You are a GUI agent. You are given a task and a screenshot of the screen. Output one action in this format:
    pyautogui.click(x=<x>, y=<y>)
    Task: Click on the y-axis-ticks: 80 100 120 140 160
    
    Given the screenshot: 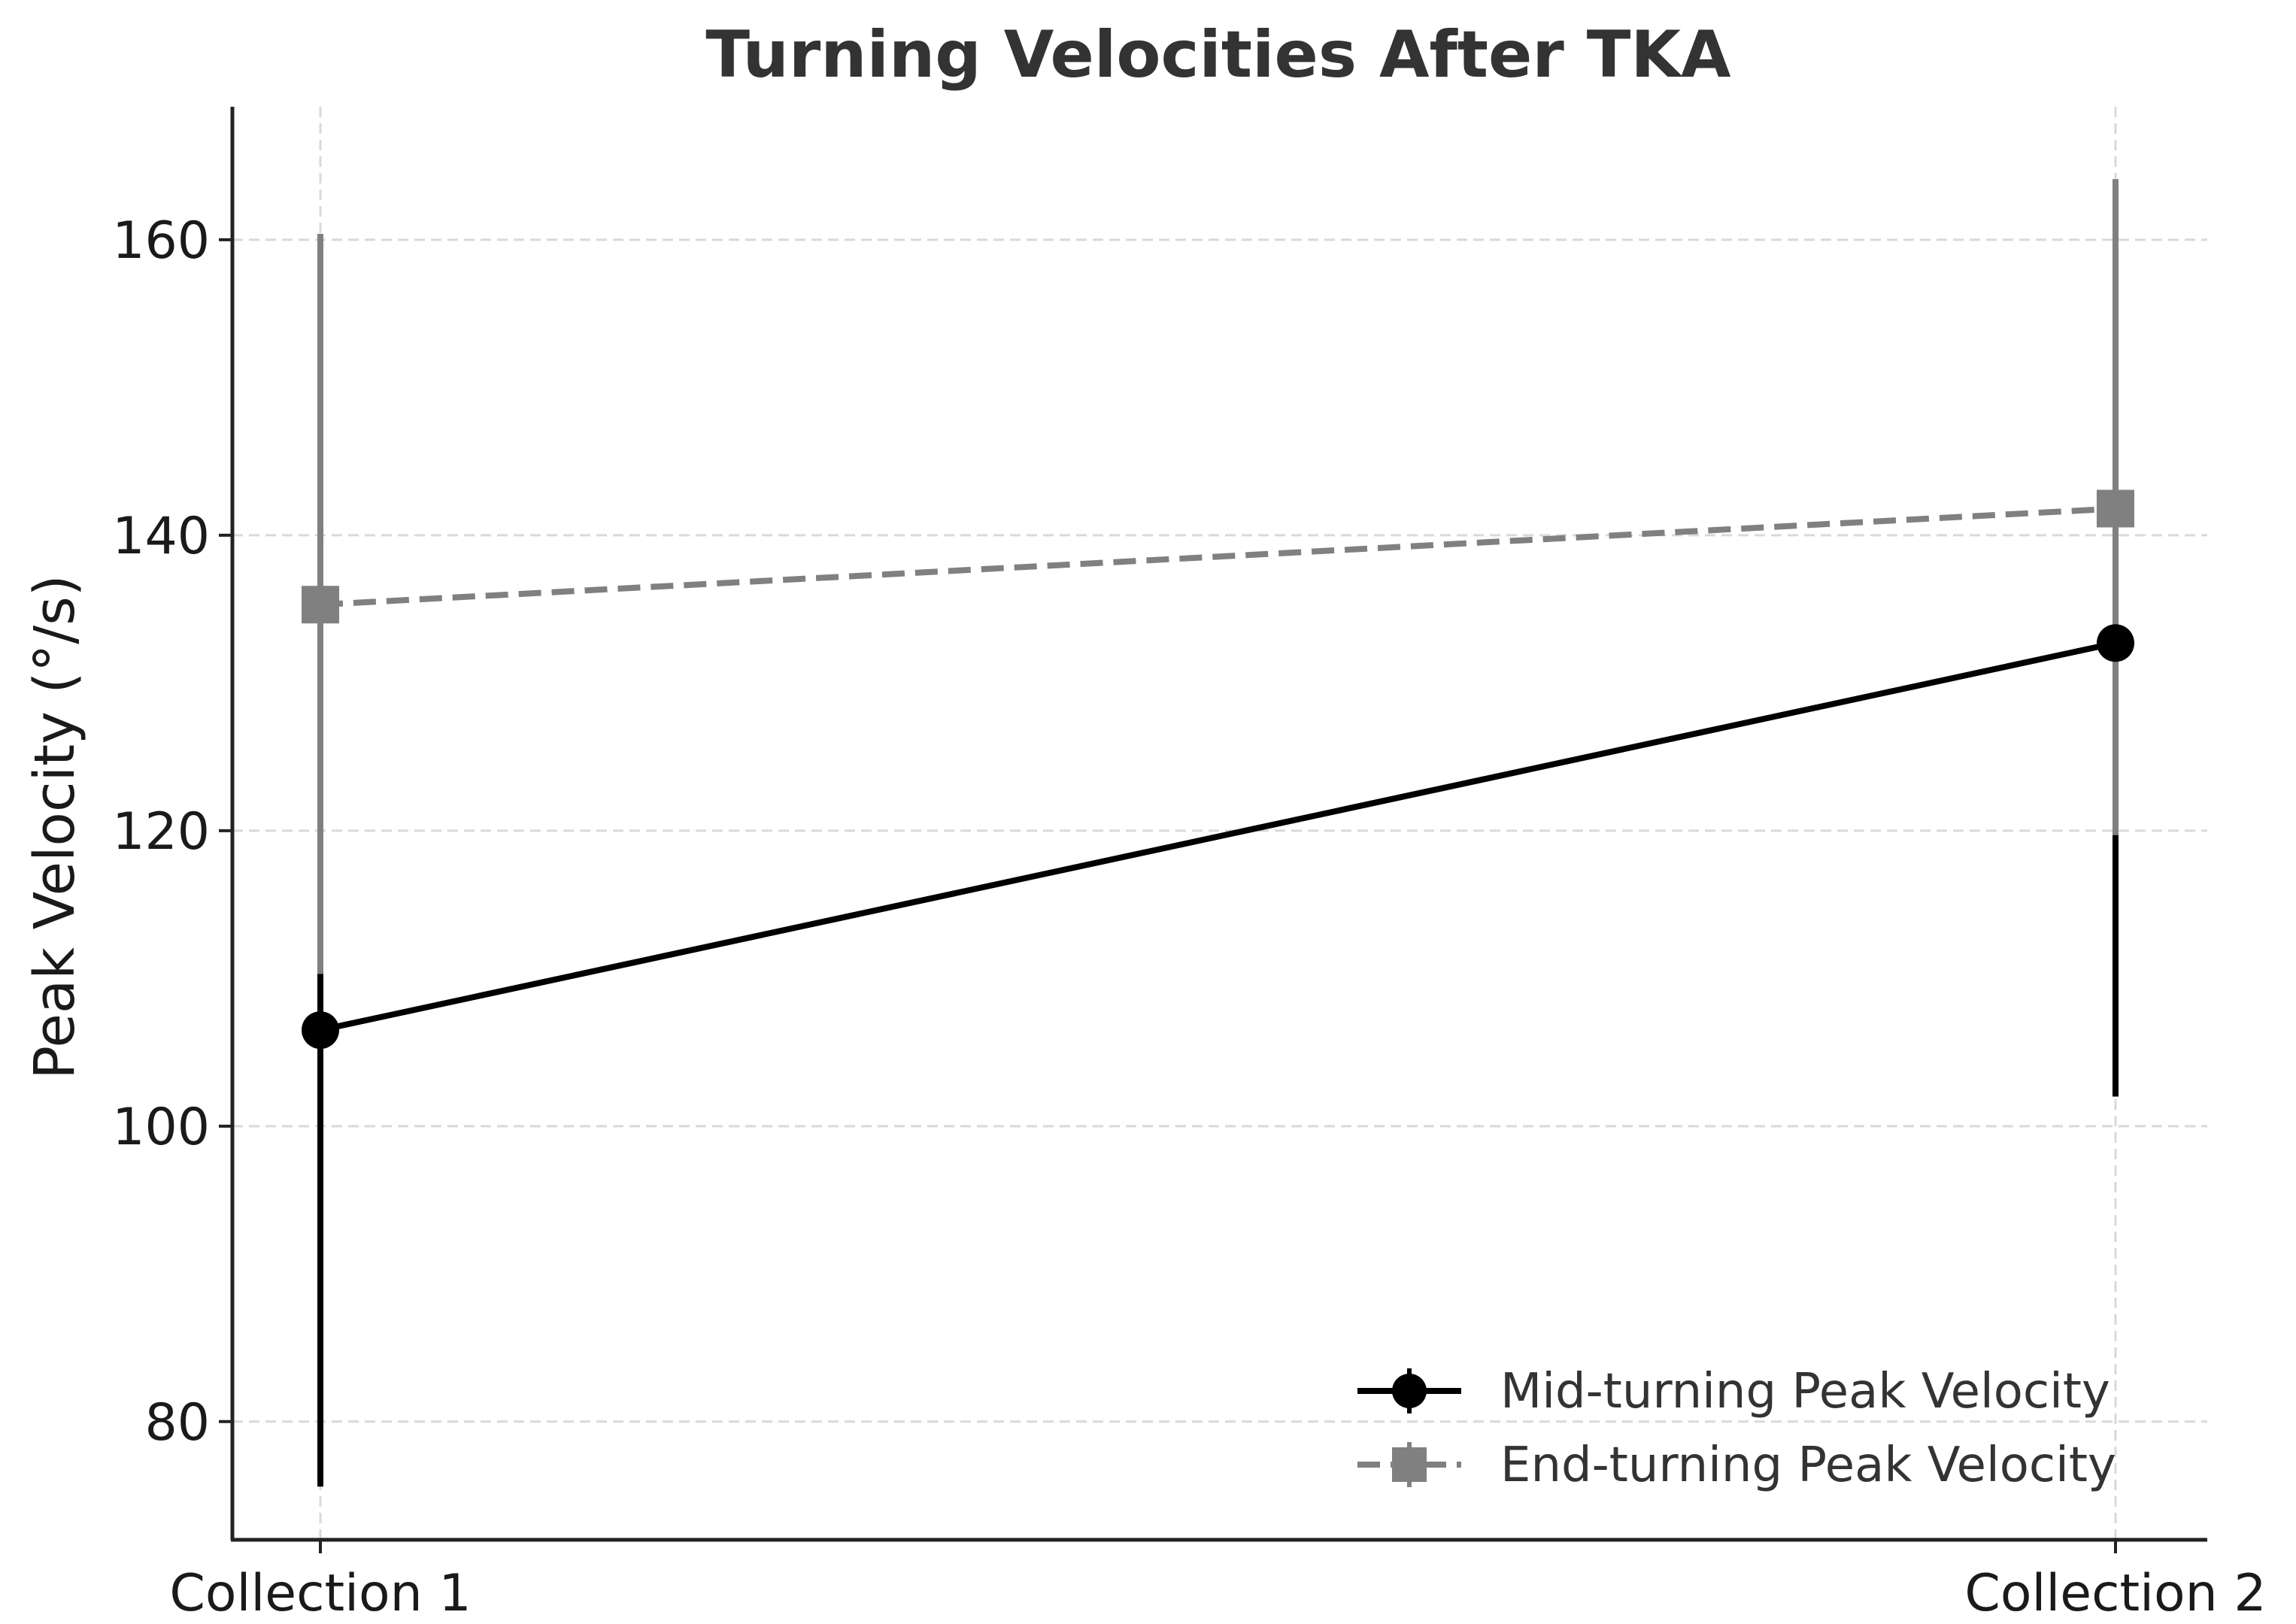 What is the action you would take?
    pyautogui.click(x=172, y=832)
    